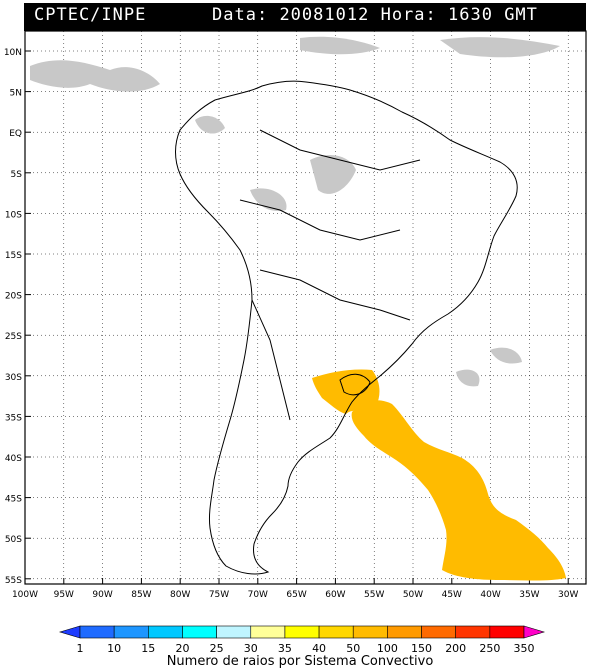 The width and height of the screenshot is (600, 670). I want to click on date-label: Data:, so click(240, 15).